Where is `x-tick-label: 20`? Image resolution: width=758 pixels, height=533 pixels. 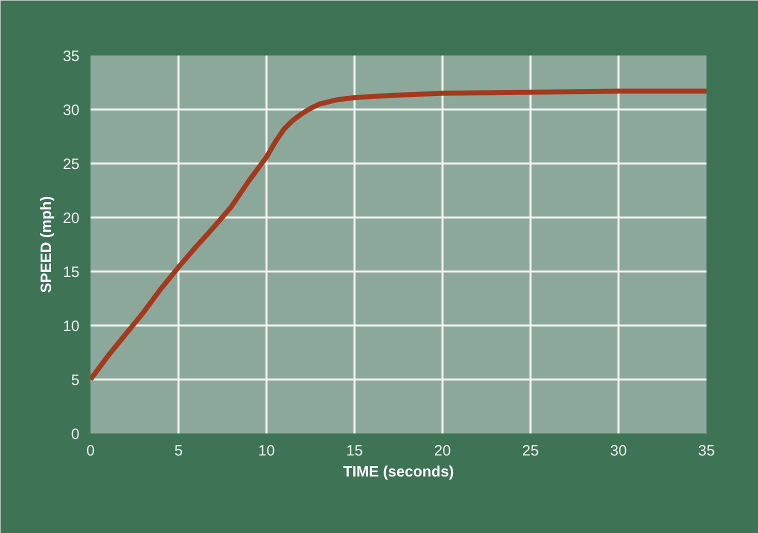
x-tick-label: 20 is located at coordinates (442, 451).